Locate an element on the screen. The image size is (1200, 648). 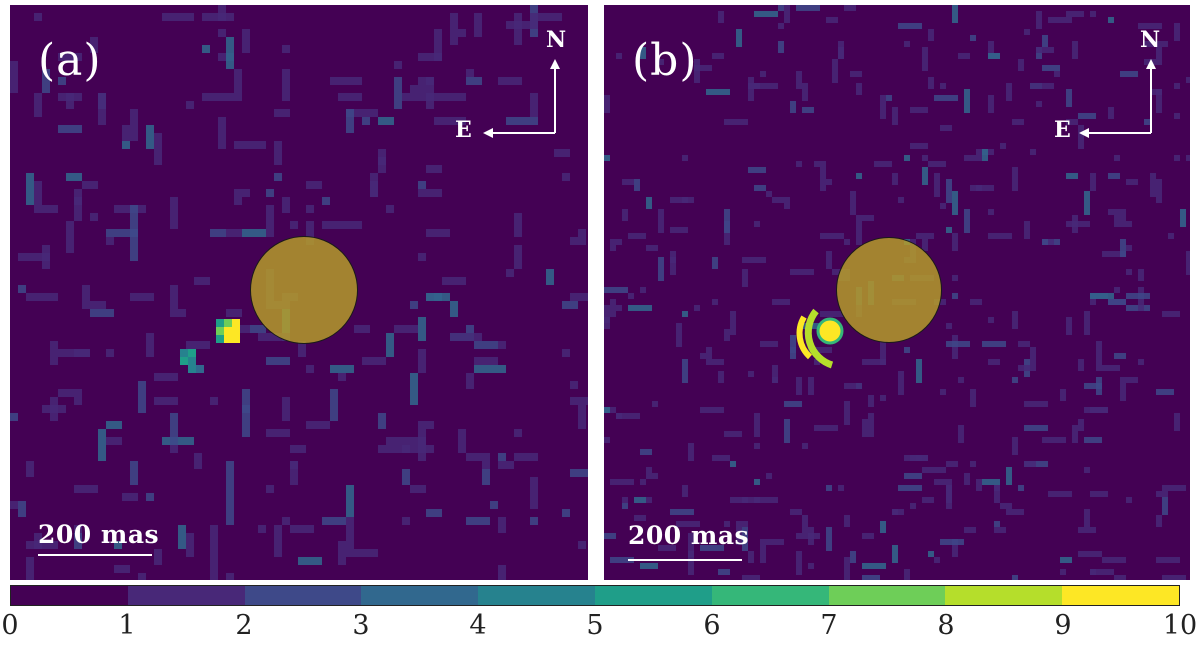
colorbar-tick-label: 3 is located at coordinates (361, 625).